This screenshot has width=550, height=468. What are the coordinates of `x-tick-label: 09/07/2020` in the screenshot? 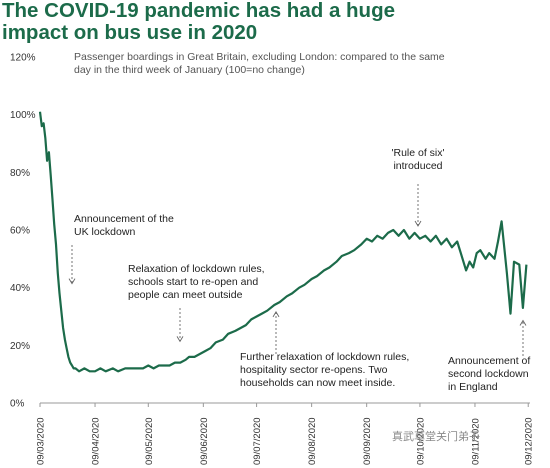 It's located at (257, 441).